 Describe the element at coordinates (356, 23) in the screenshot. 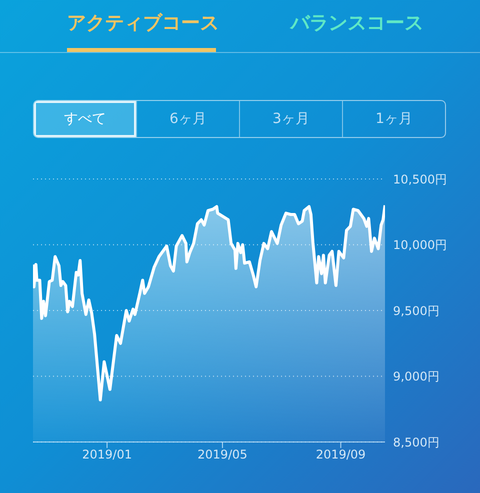

I see `text: バランスコース` at that location.